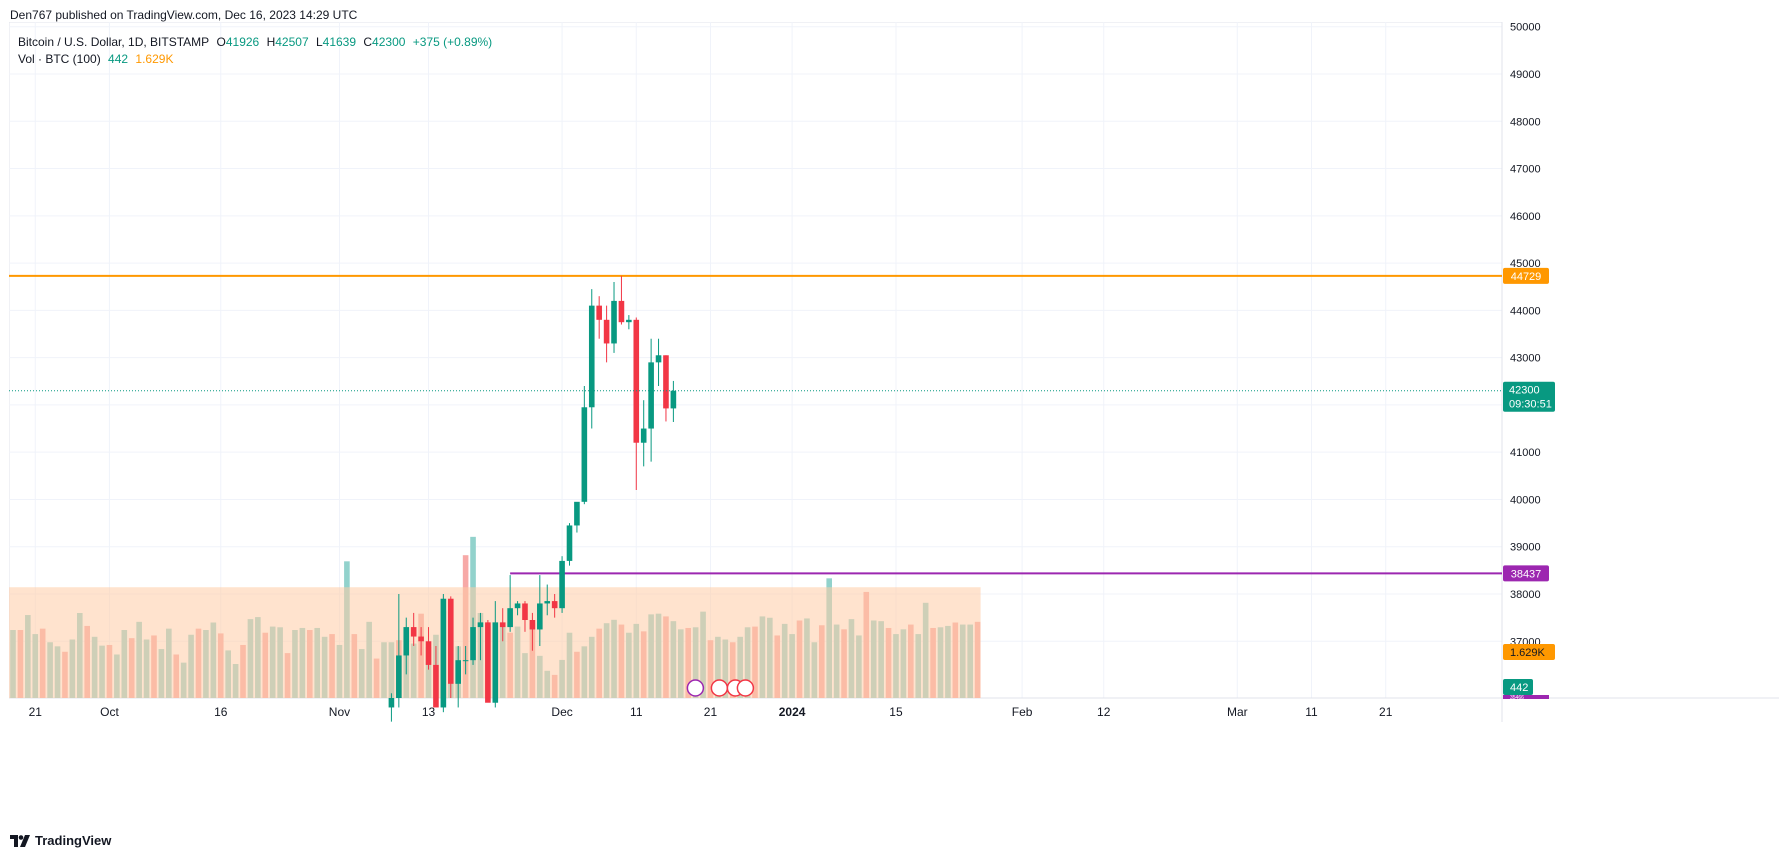 This screenshot has width=1779, height=858. What do you see at coordinates (1525, 264) in the screenshot?
I see `y-tick-label: 45000` at bounding box center [1525, 264].